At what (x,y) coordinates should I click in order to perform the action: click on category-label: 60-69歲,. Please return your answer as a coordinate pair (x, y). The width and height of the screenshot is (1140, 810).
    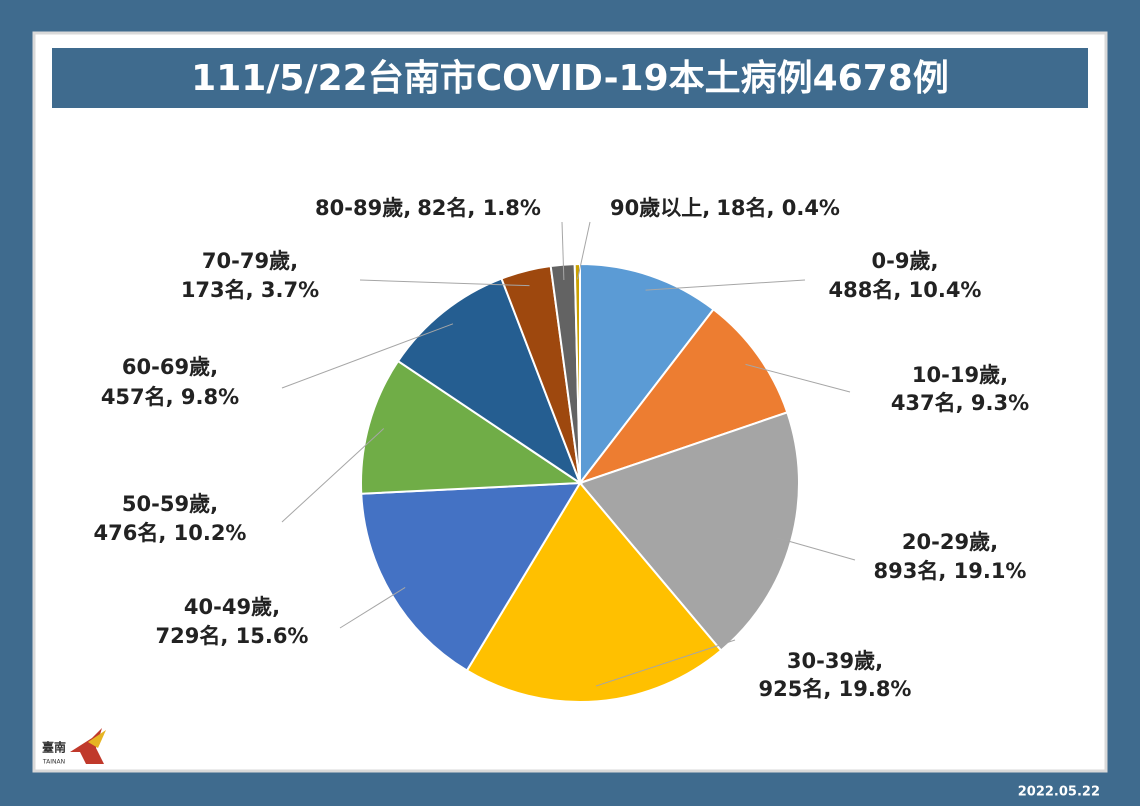
    Looking at the image, I should click on (170, 367).